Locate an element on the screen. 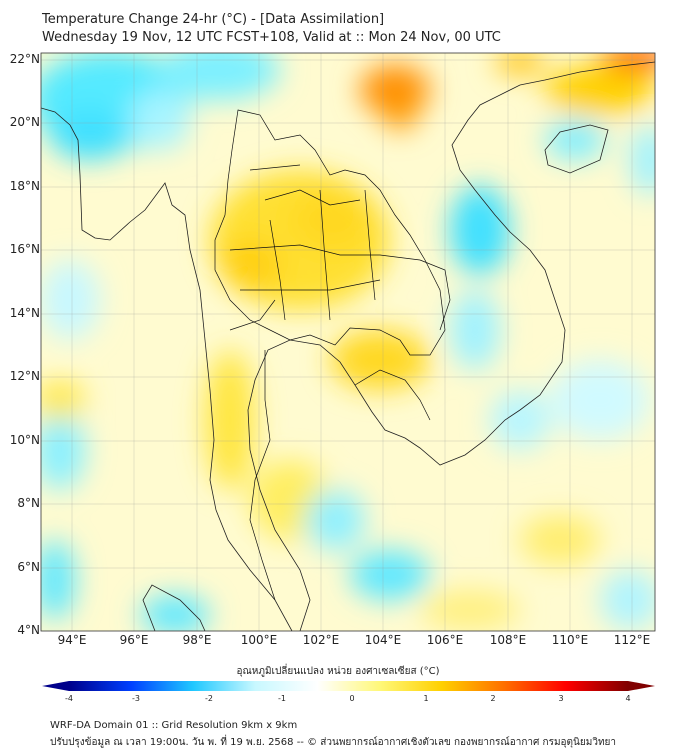  colorbar-tick: 1 is located at coordinates (426, 698).